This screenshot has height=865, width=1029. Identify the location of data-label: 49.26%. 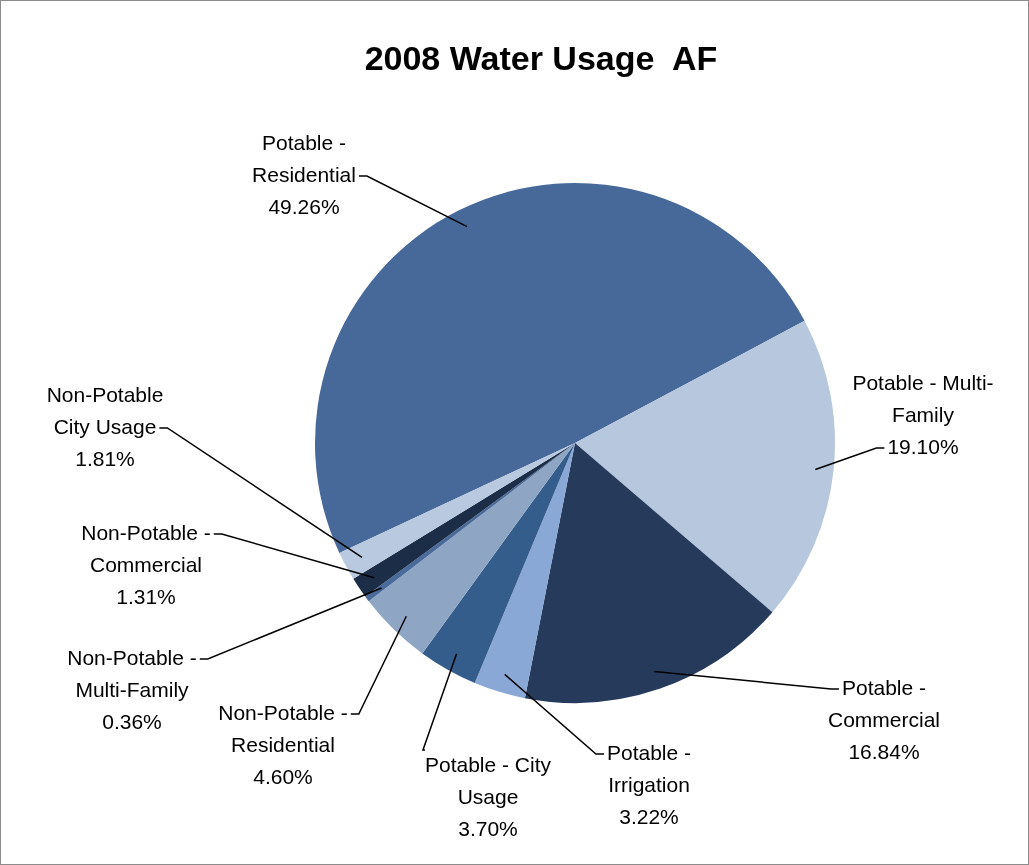
(304, 206).